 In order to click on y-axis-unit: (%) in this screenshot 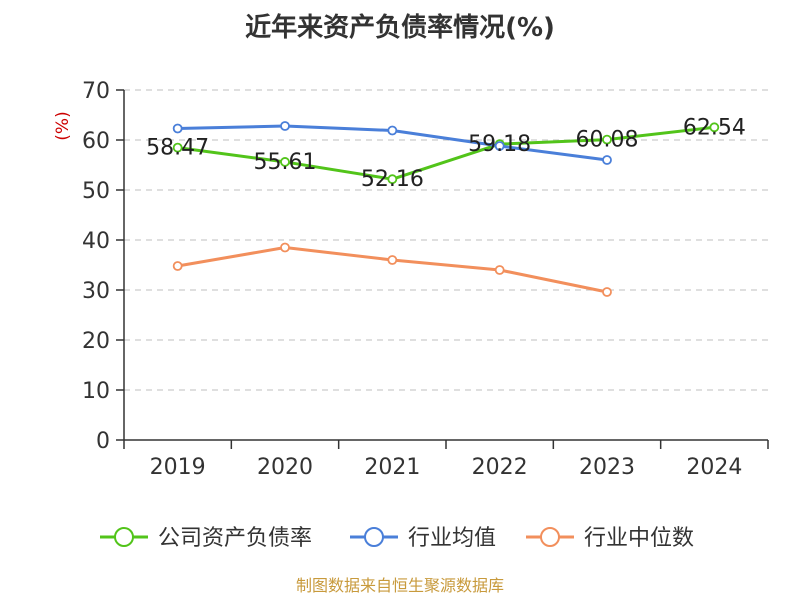, I will do `click(63, 125)`.